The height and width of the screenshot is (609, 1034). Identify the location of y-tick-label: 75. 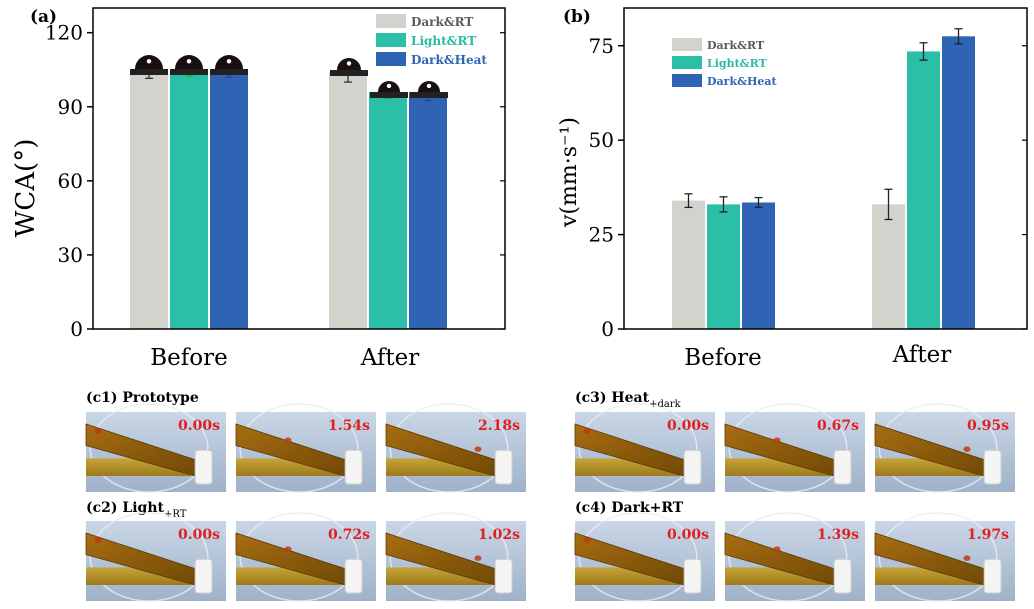
(601, 46).